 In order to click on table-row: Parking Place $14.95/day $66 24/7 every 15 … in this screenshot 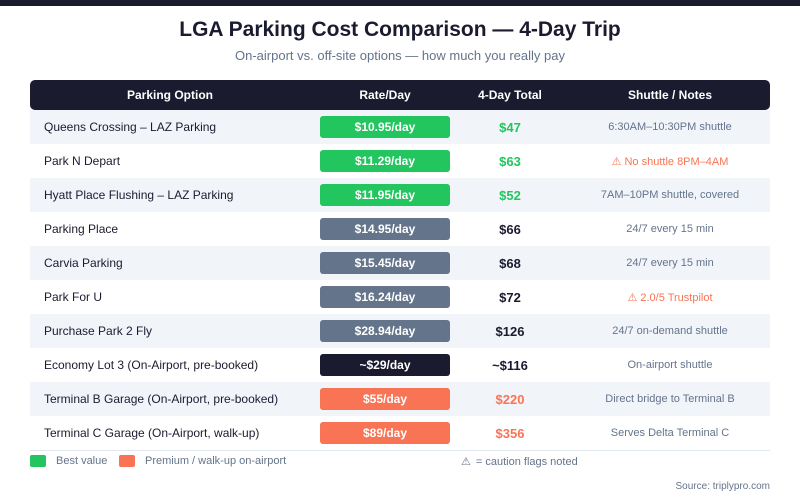, I will do `click(400, 229)`.